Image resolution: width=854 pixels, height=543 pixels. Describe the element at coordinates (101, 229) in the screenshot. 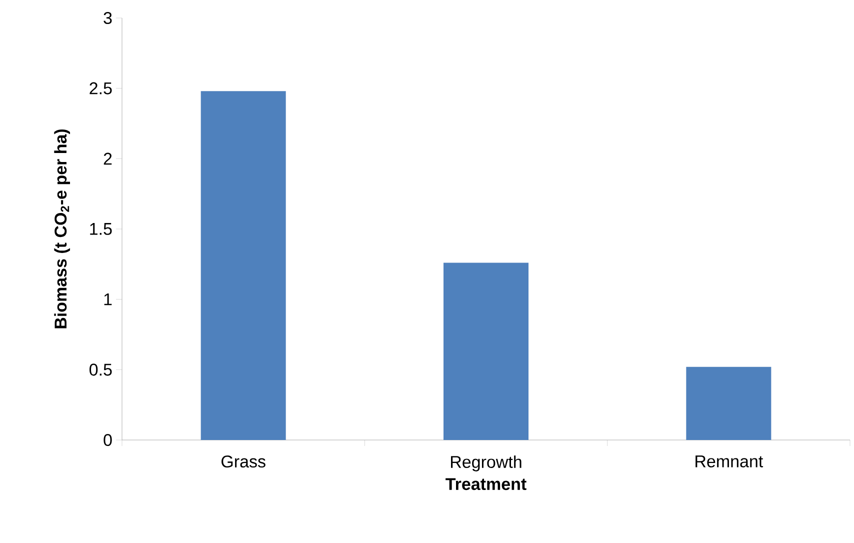

I see `y-tick-label: 1.5` at that location.